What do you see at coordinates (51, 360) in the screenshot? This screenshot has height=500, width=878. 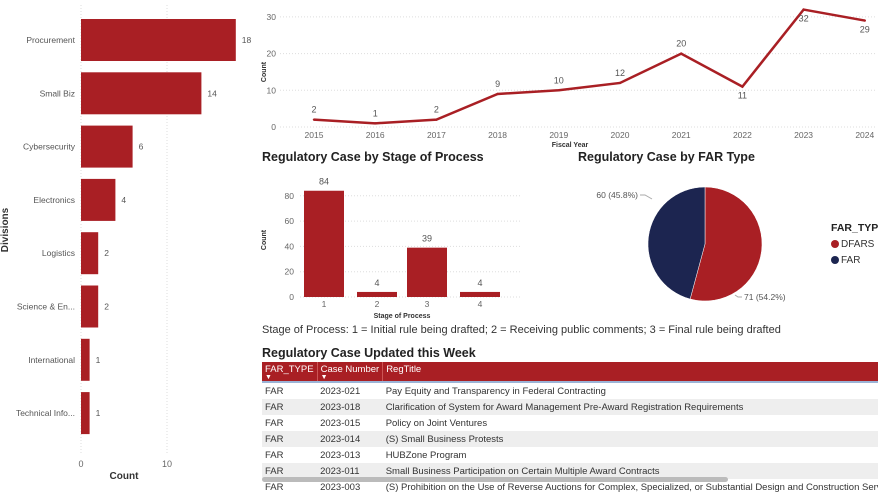 I see `category-label: International` at bounding box center [51, 360].